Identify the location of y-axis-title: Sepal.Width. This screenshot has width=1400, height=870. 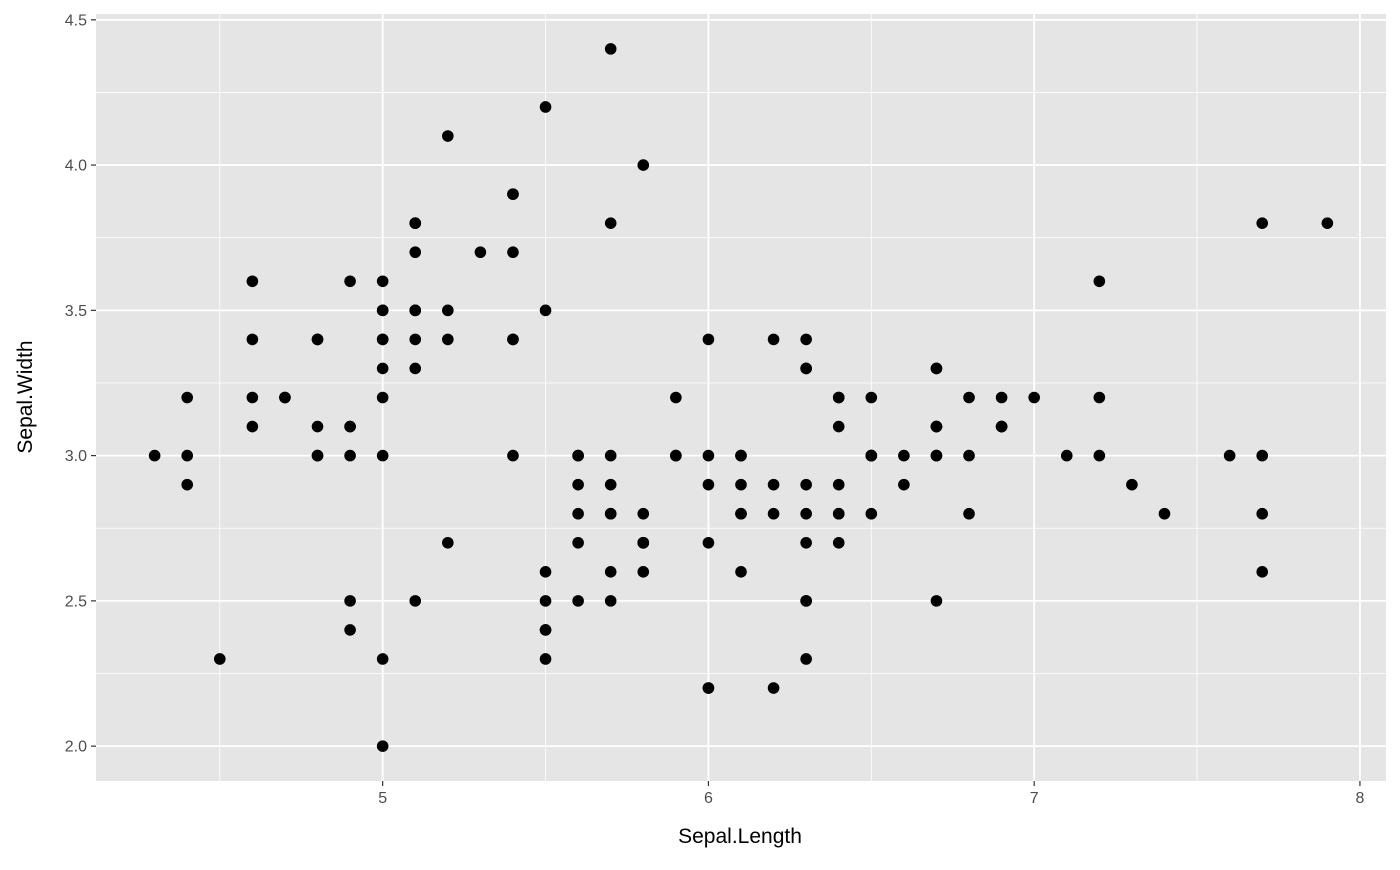
(25, 396).